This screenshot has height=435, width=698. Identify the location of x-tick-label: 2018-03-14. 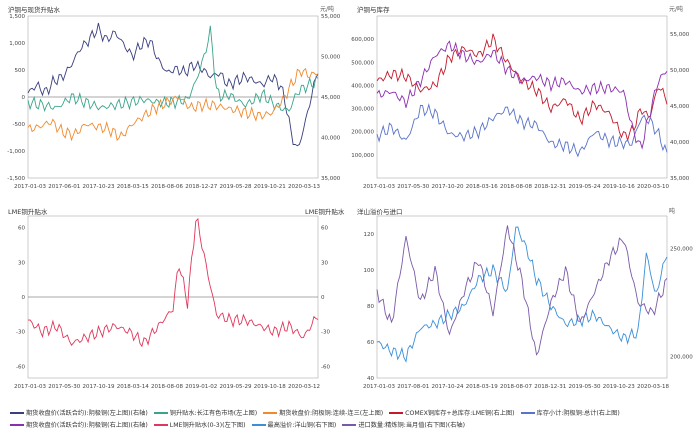
(133, 387).